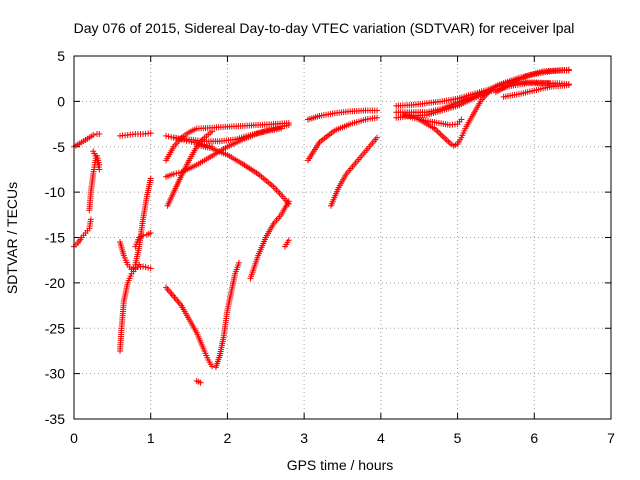  Describe the element at coordinates (55, 238) in the screenshot. I see `y-tick-label: -15` at that location.